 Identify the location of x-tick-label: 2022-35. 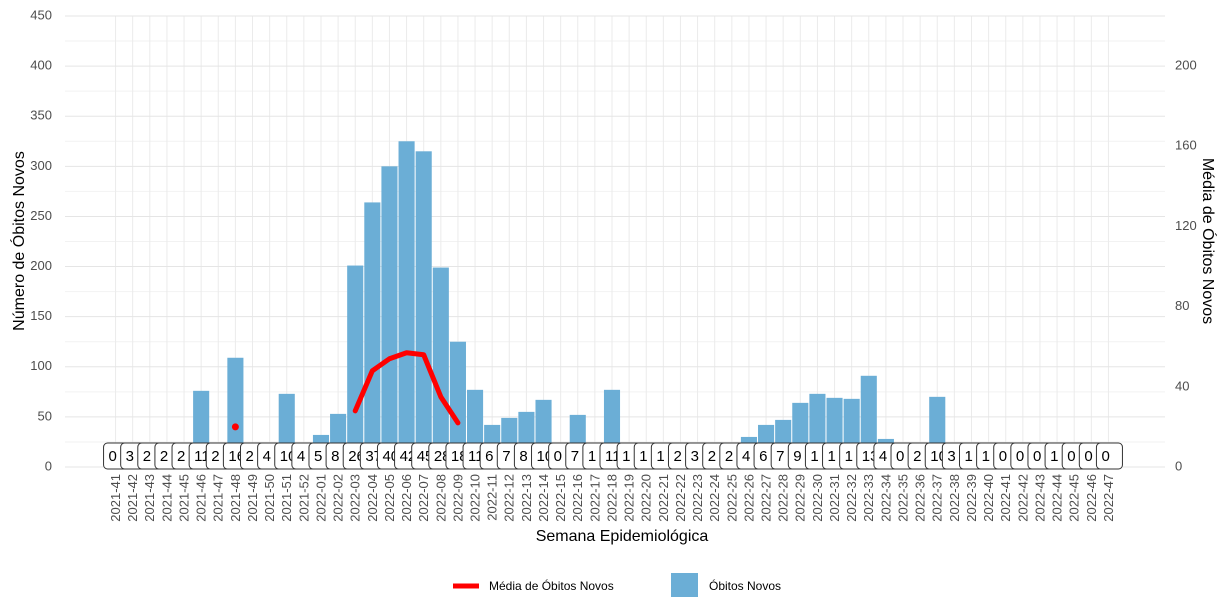
(902, 498).